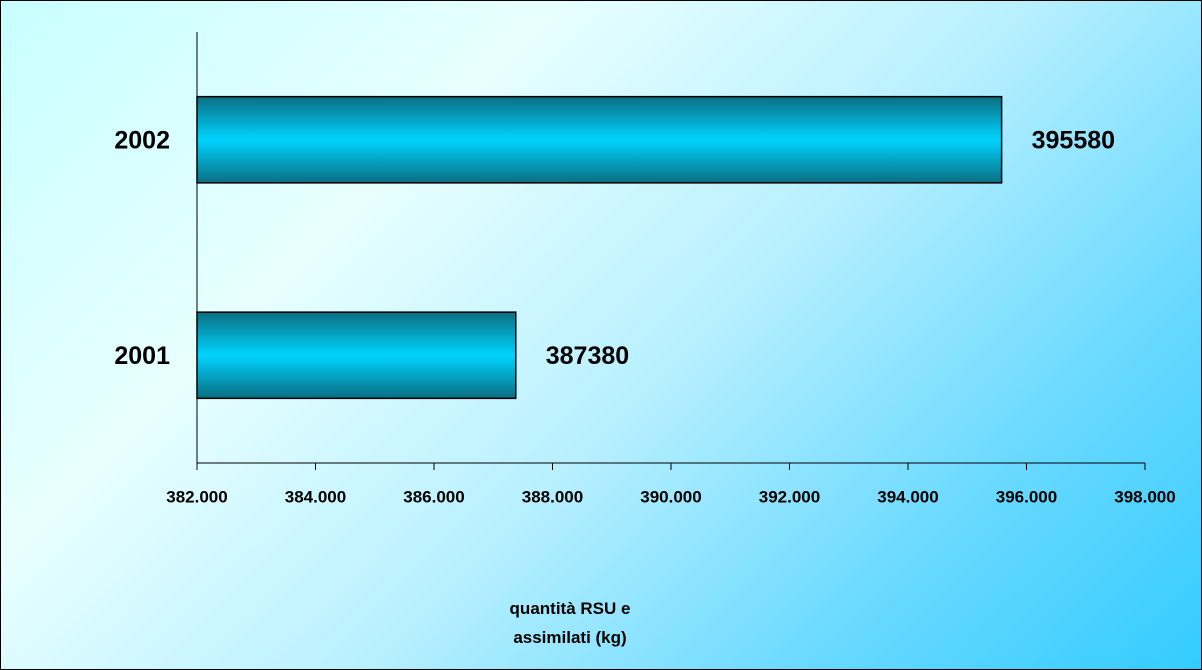  Describe the element at coordinates (433, 496) in the screenshot. I see `x-tick-label: 386.000` at that location.